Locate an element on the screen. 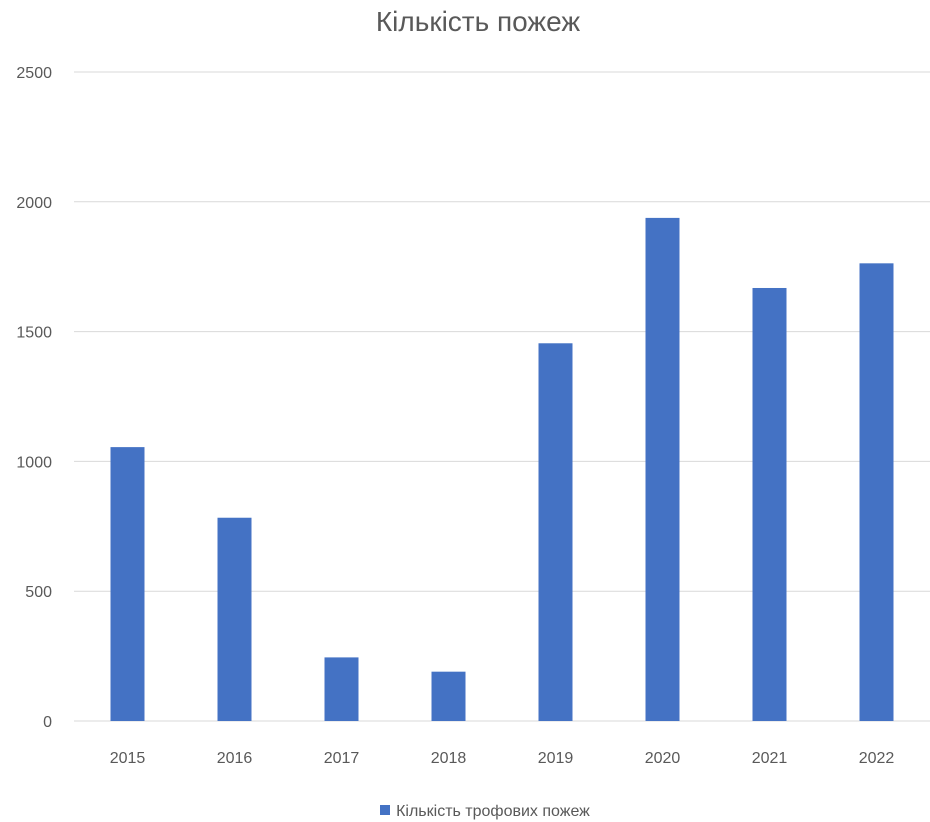 This screenshot has width=930, height=822. y-axis-ticks: 0 500 1000 1500 2000 2500 is located at coordinates (34, 398).